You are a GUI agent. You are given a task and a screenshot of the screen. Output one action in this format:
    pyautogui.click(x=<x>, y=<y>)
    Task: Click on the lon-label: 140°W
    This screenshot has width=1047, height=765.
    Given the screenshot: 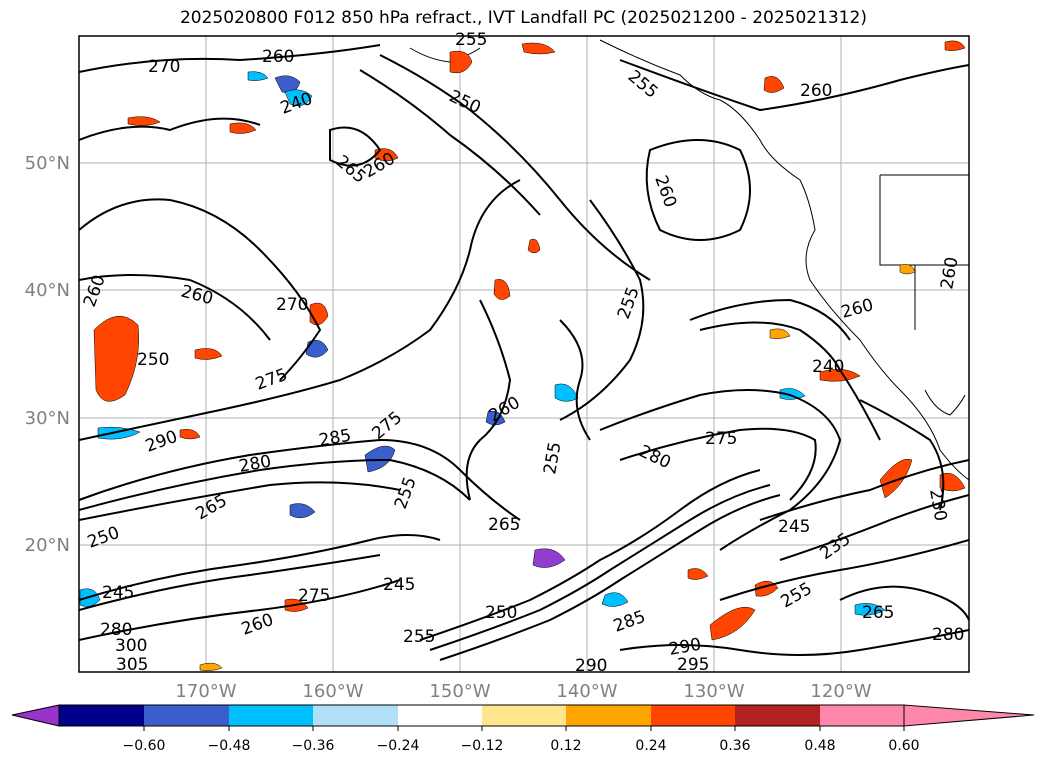 What is the action you would take?
    pyautogui.click(x=586, y=691)
    